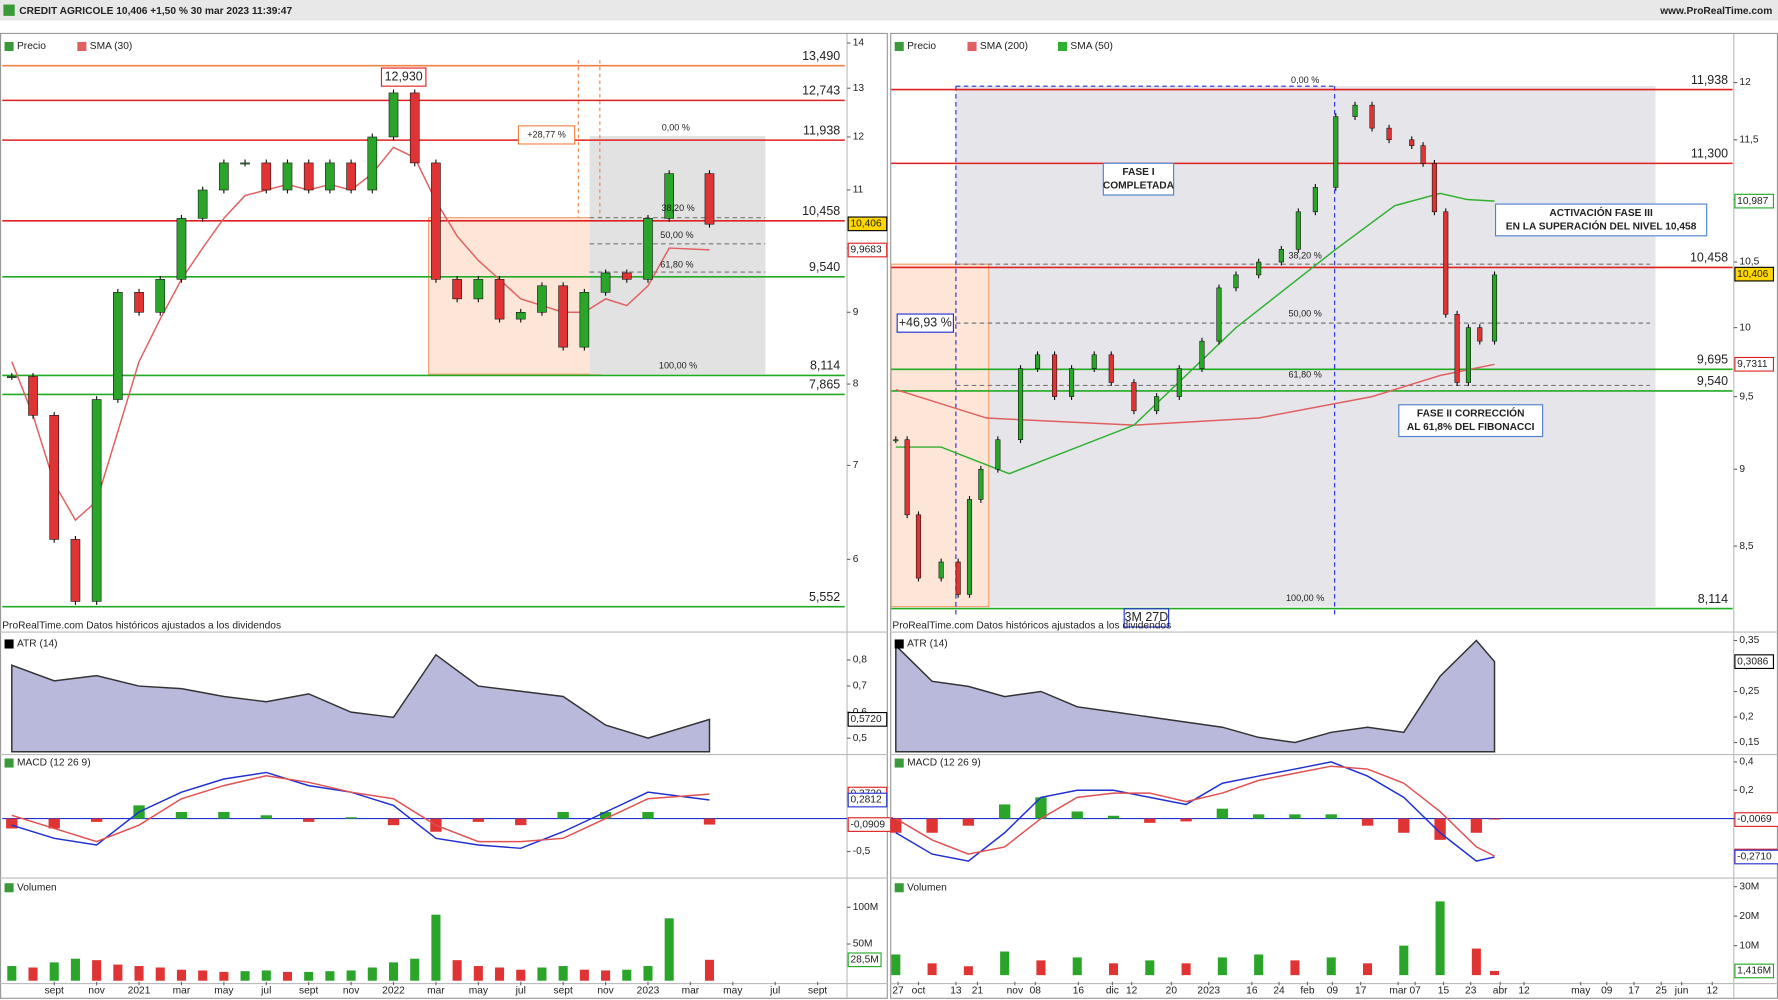 The width and height of the screenshot is (1778, 1000). What do you see at coordinates (865, 224) in the screenshot?
I see `axis-marker-label: 10,406` at bounding box center [865, 224].